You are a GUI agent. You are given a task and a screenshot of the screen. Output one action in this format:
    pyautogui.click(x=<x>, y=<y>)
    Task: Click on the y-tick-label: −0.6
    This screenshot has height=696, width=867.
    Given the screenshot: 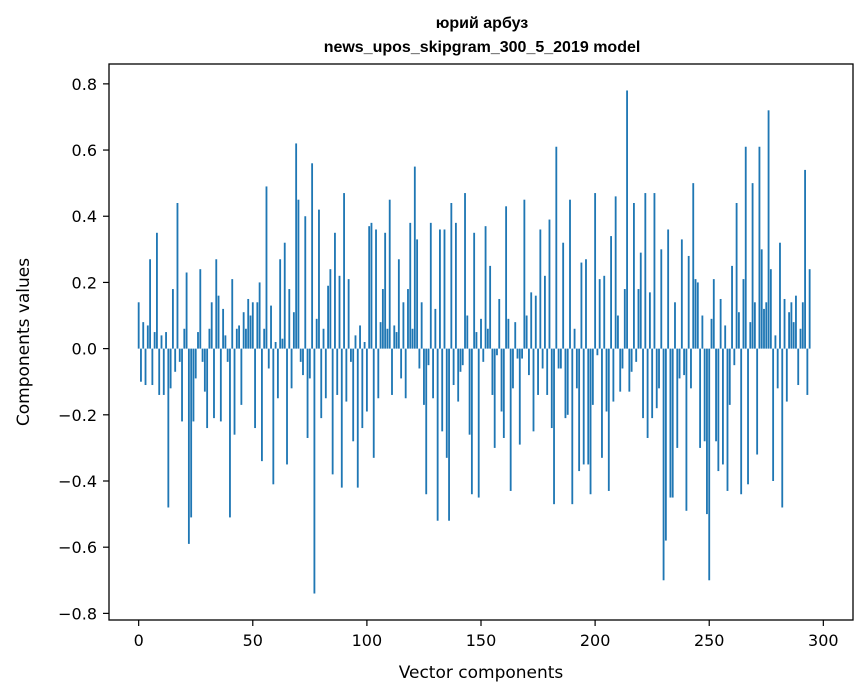 What is the action you would take?
    pyautogui.click(x=77, y=547)
    